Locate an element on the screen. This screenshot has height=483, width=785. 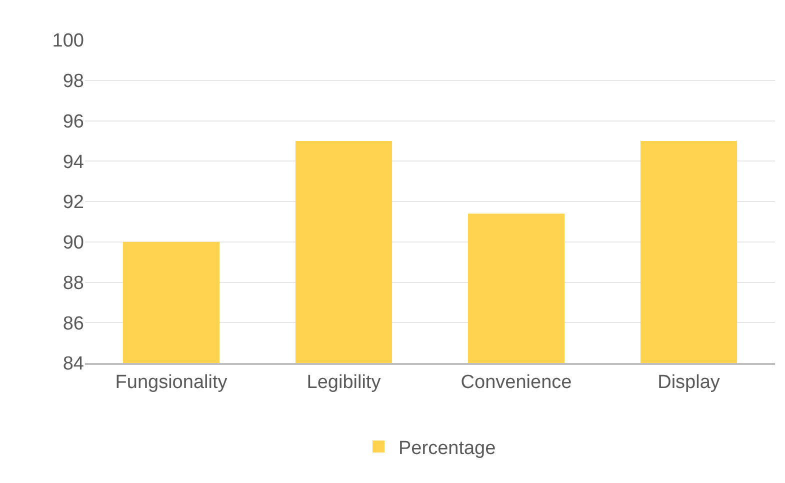
y-tick-label: 100 is located at coordinates (68, 41).